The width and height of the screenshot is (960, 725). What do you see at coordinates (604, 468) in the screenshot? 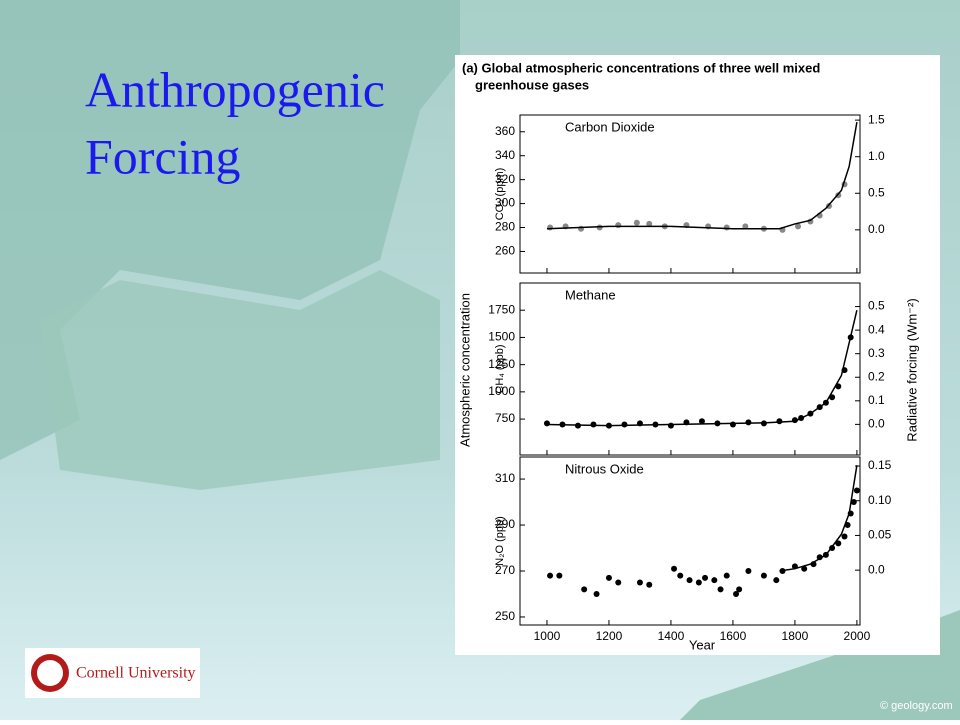
I see `panel-title: Nitrous Oxide` at bounding box center [604, 468].